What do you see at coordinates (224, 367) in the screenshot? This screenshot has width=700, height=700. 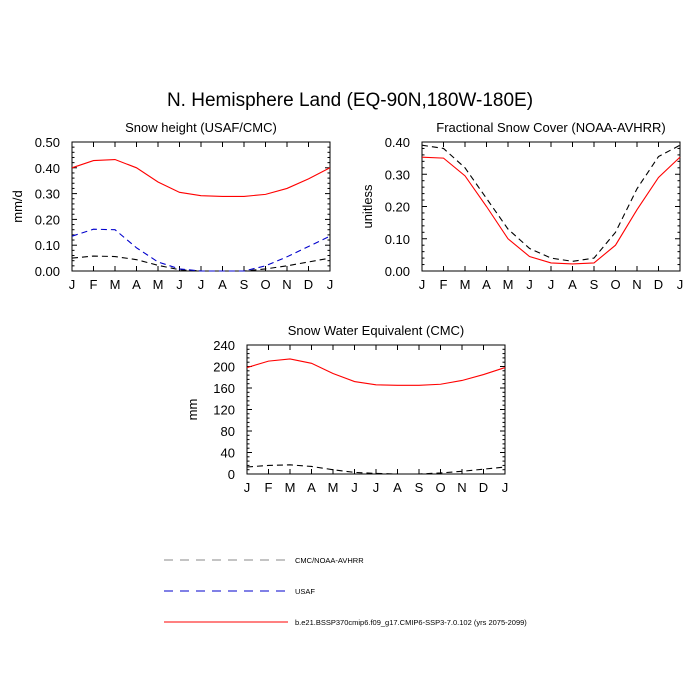 I see `y-tick-label: 200` at bounding box center [224, 367].